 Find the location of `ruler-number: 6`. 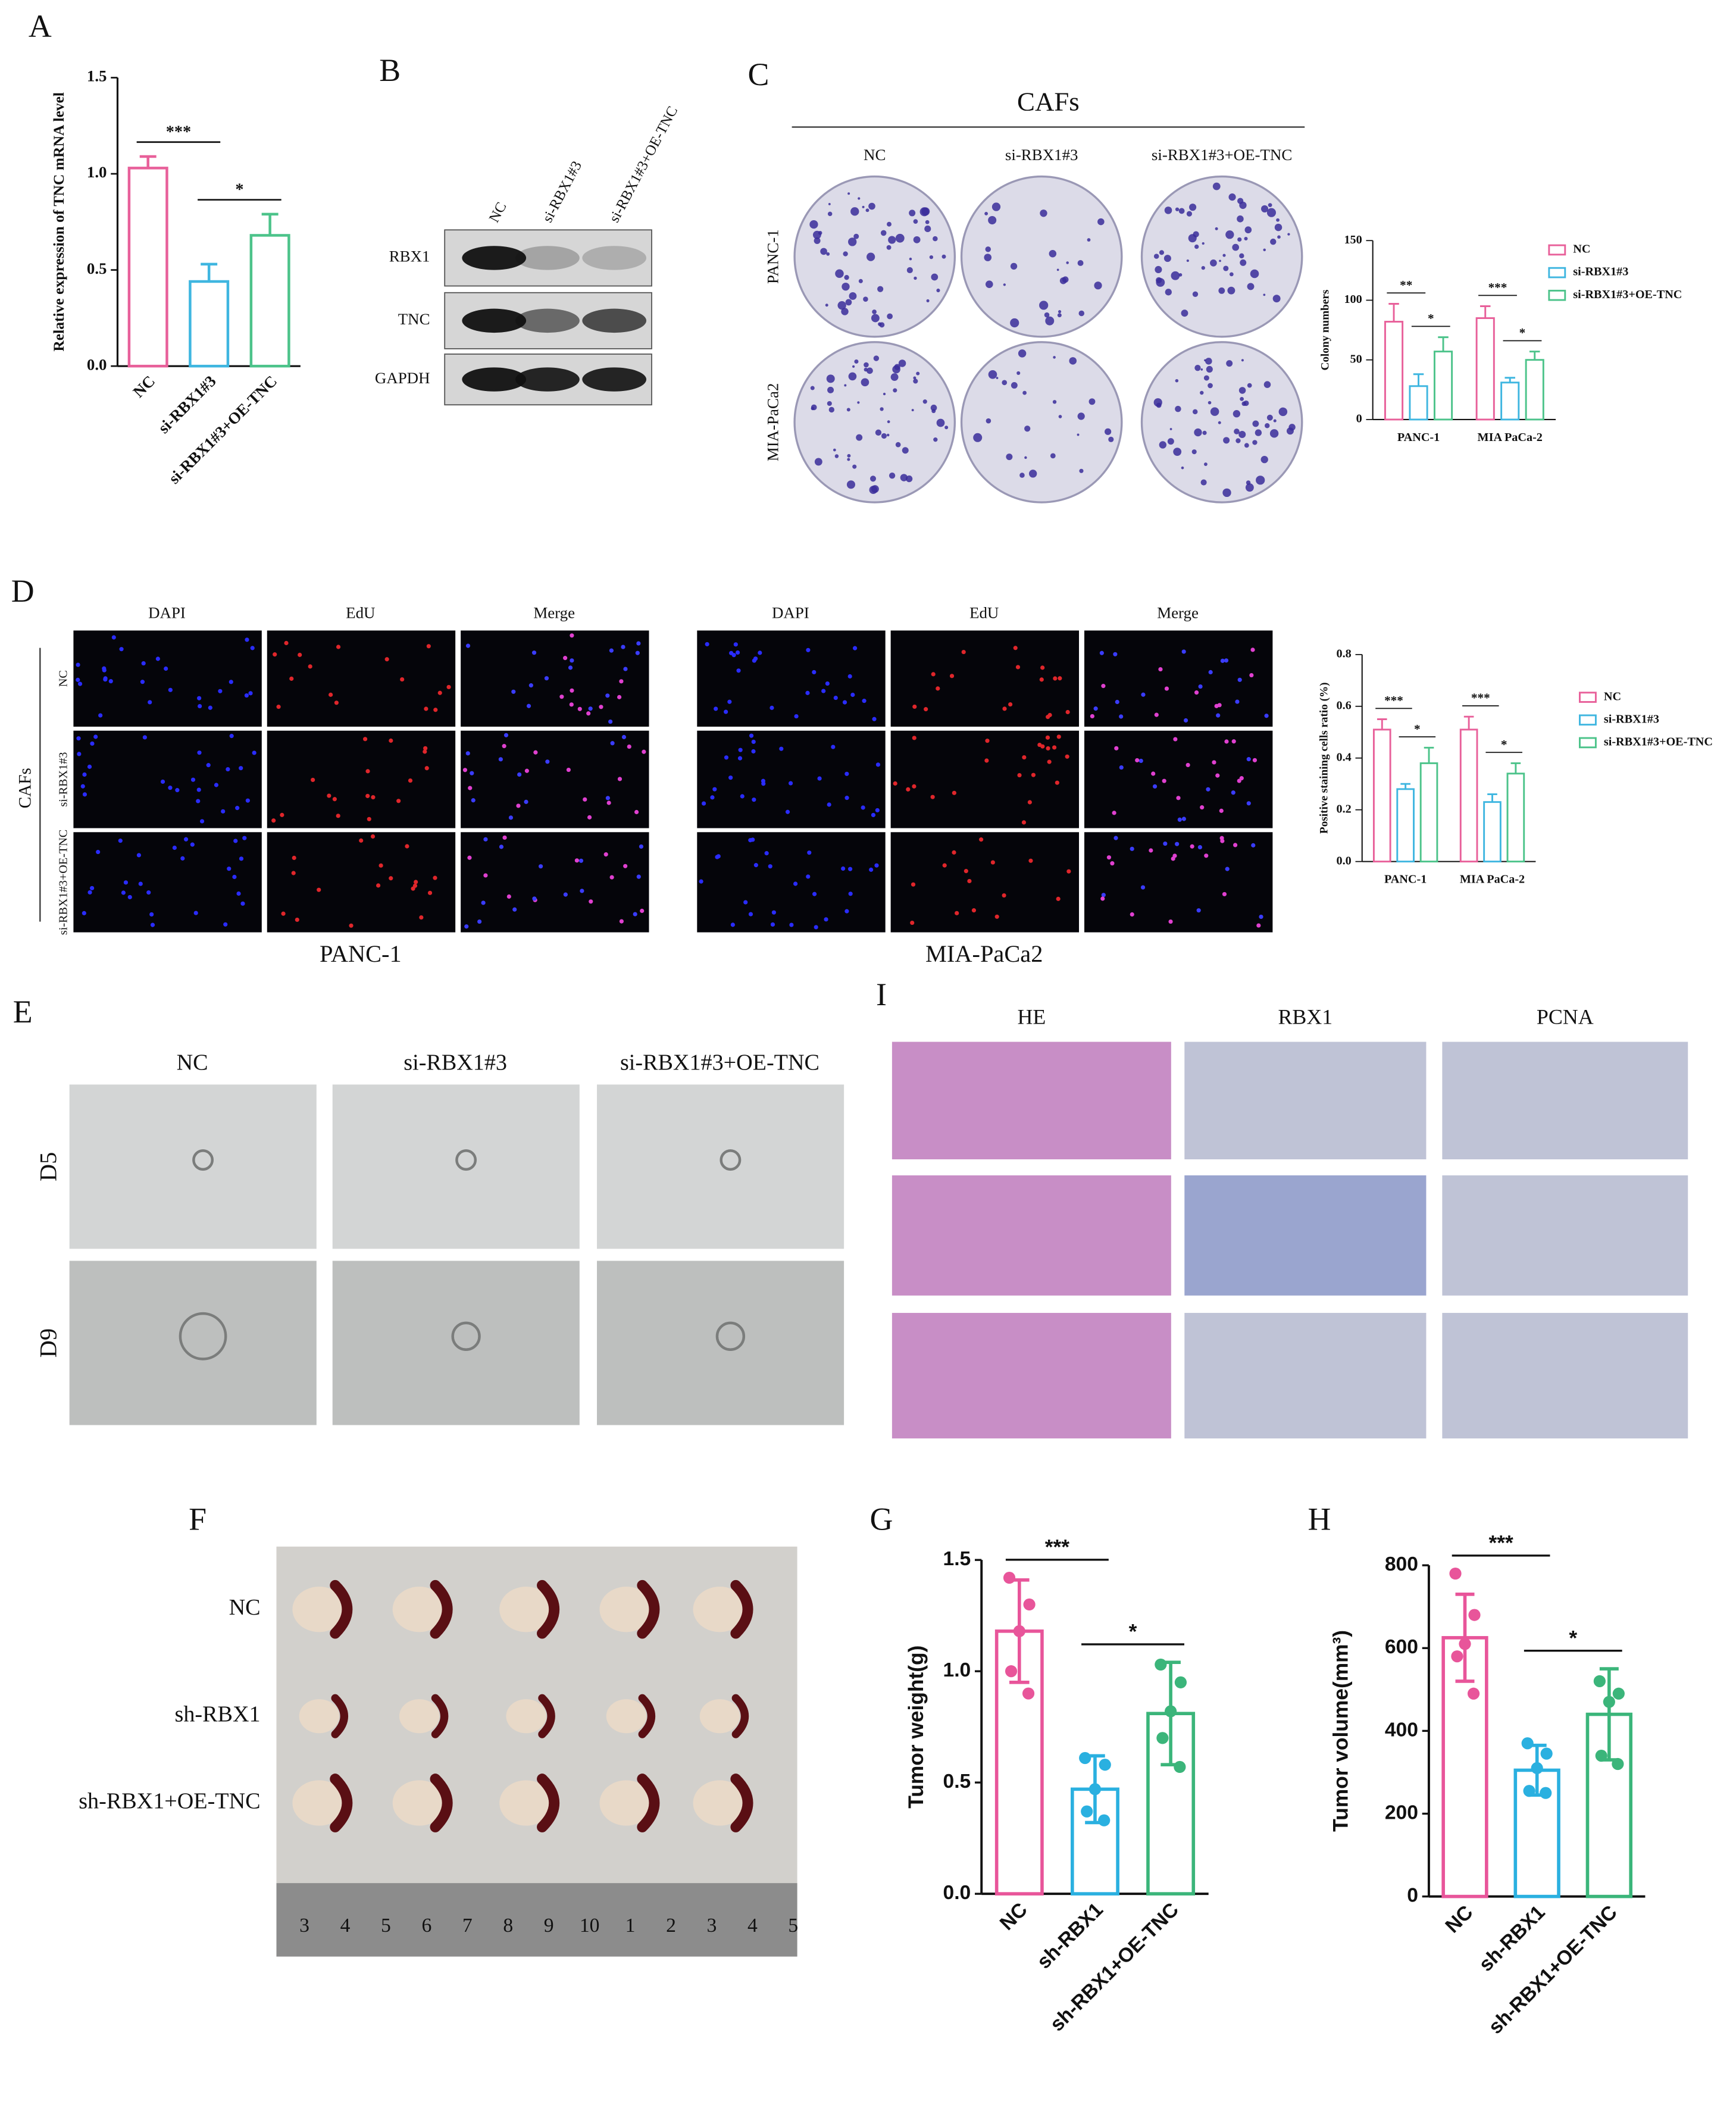

ruler-number: 6 is located at coordinates (426, 1926).